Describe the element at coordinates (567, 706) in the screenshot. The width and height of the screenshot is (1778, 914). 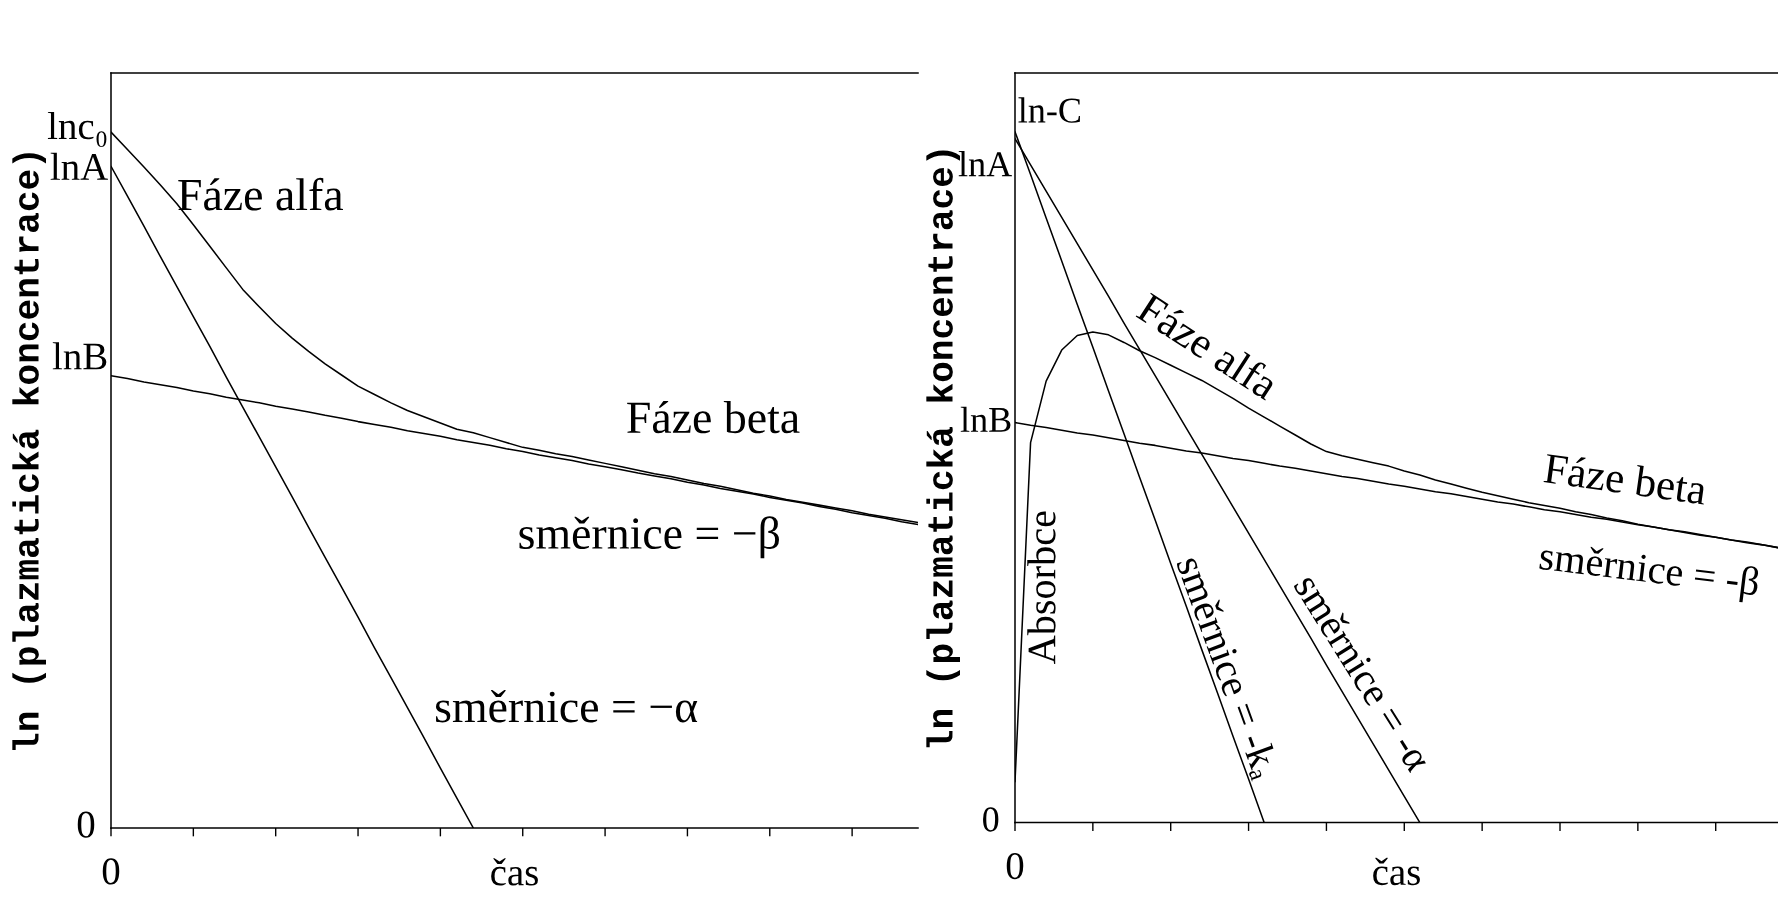
I see `annotation: směrnice = −α` at that location.